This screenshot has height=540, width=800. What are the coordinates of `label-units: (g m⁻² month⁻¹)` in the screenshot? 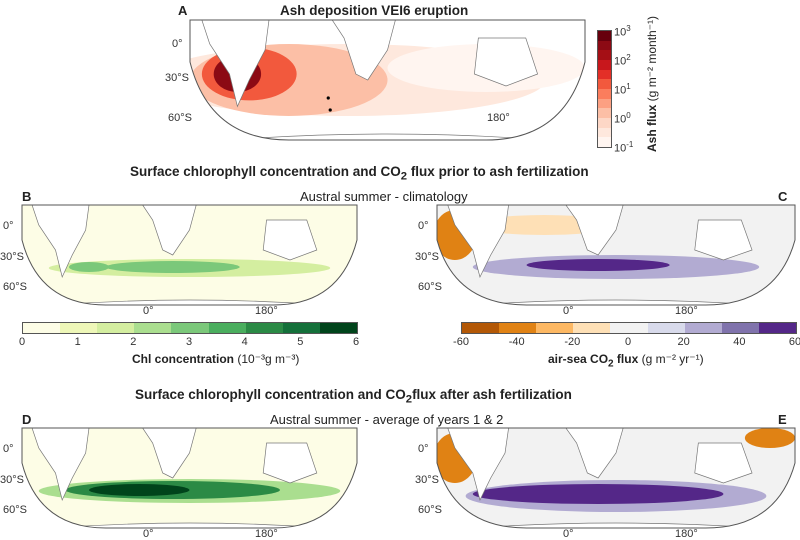 It's located at (652, 58).